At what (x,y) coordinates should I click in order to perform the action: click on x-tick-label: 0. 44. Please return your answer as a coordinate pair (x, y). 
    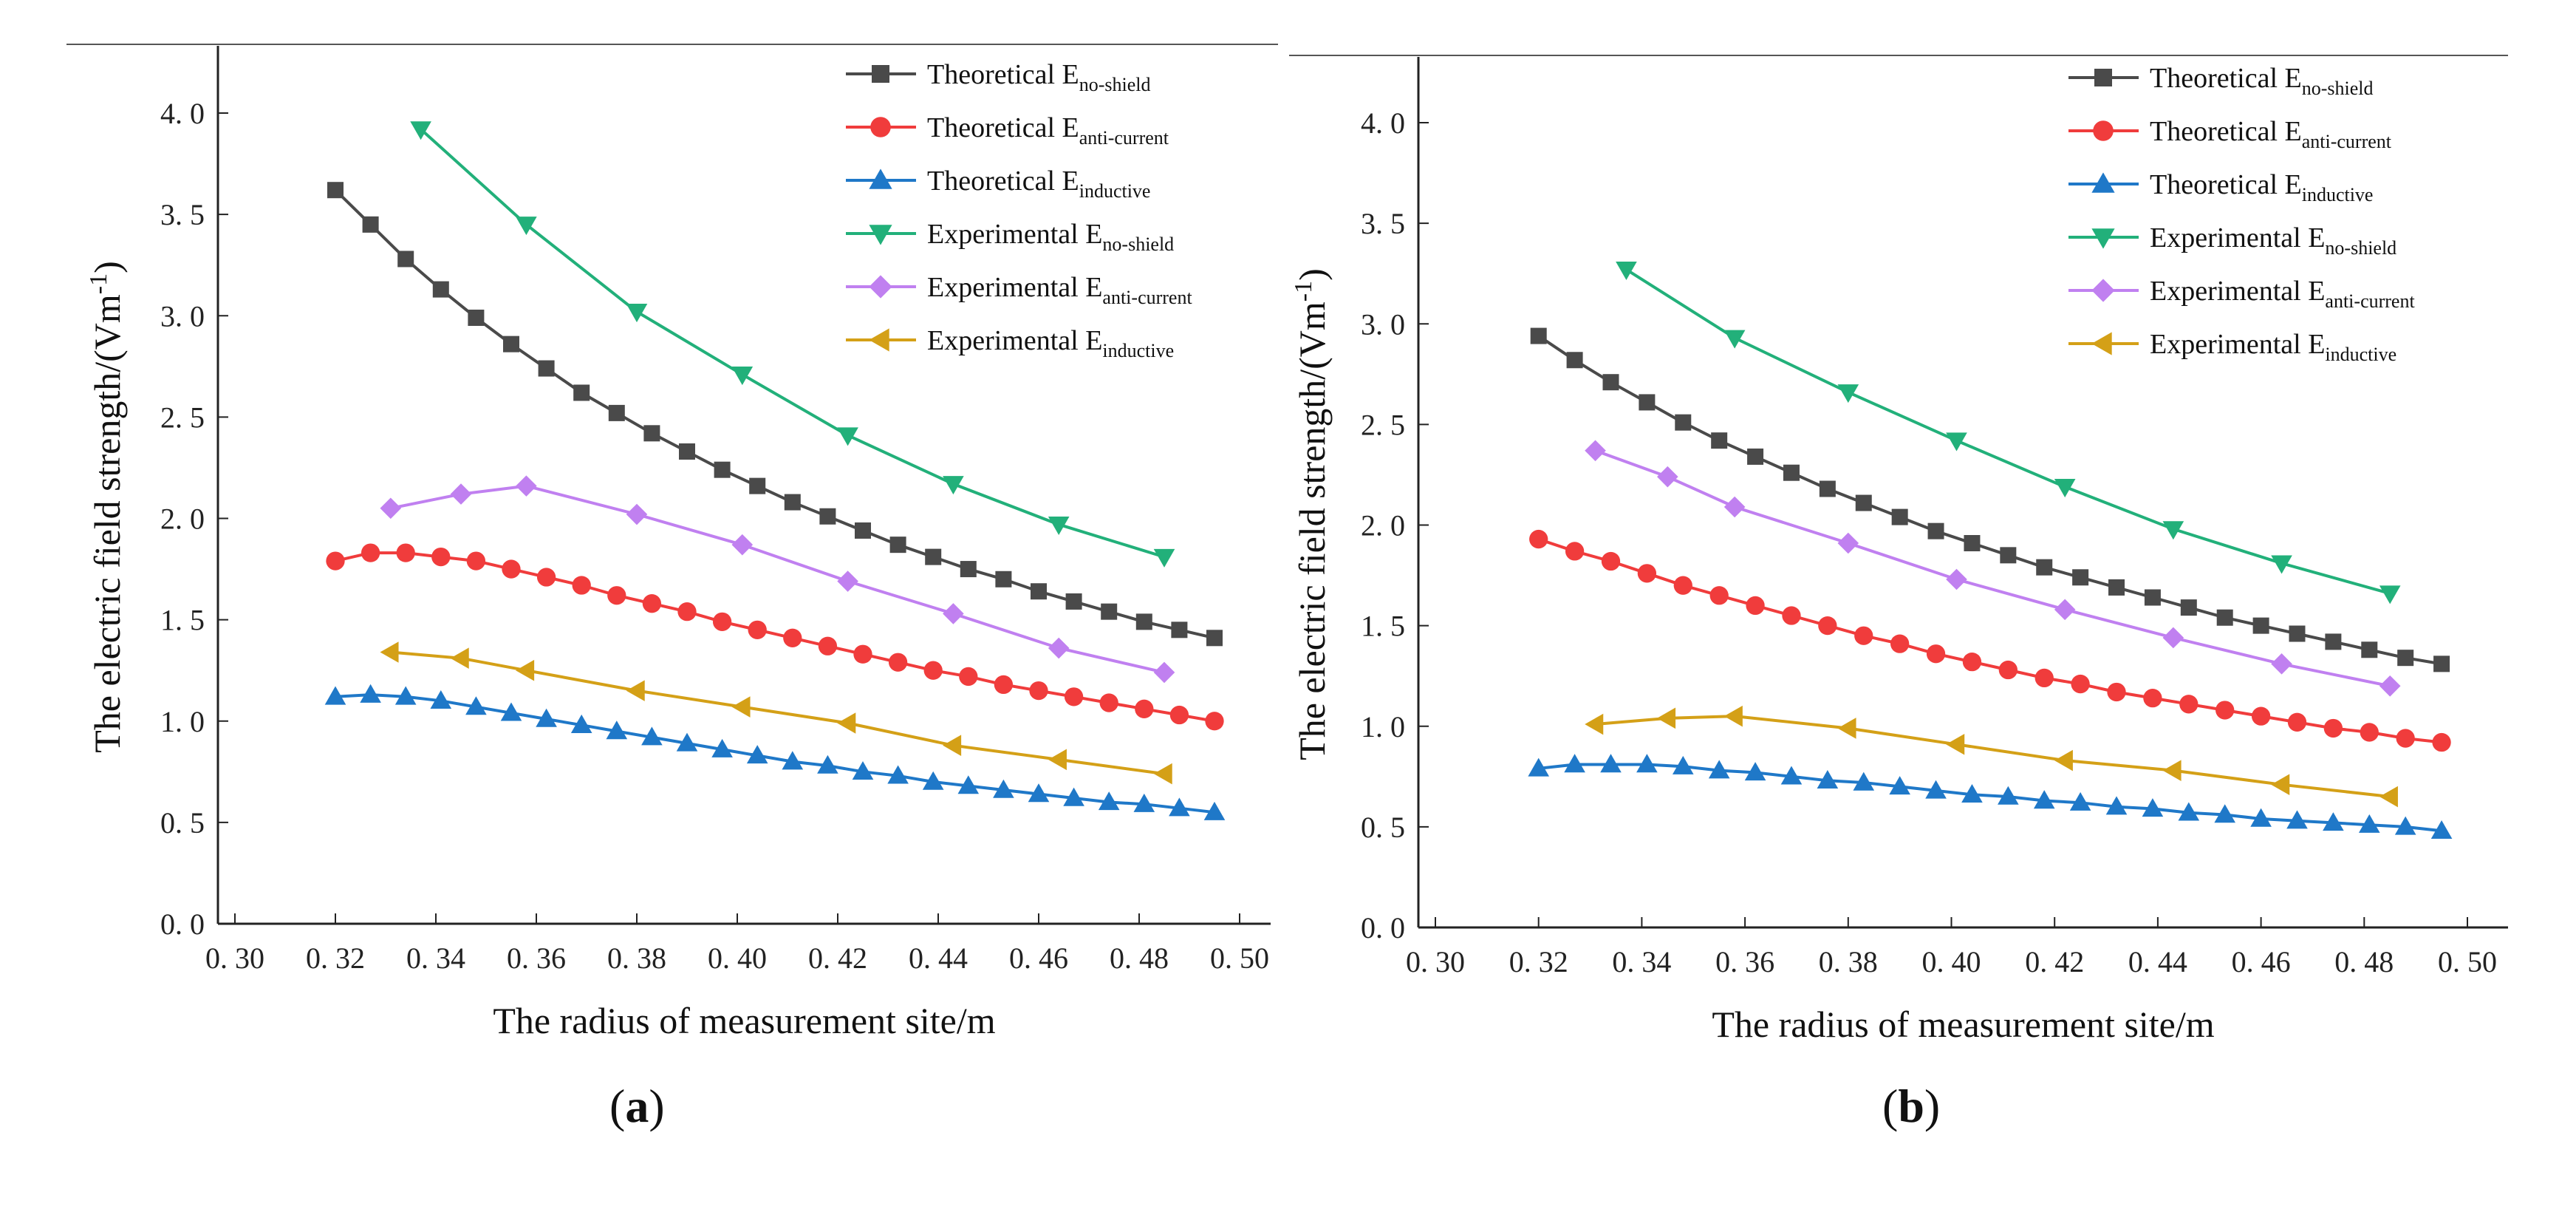
    Looking at the image, I should click on (2157, 961).